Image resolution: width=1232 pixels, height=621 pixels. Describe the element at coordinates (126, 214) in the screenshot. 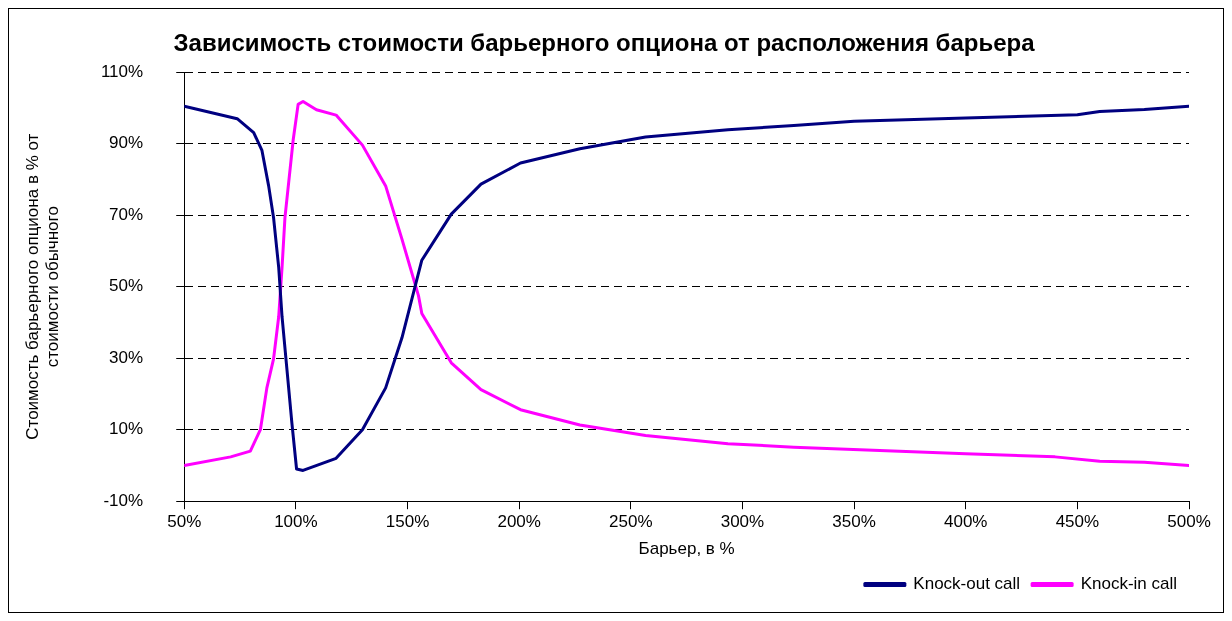

I see `y-tick-label: 70%` at that location.